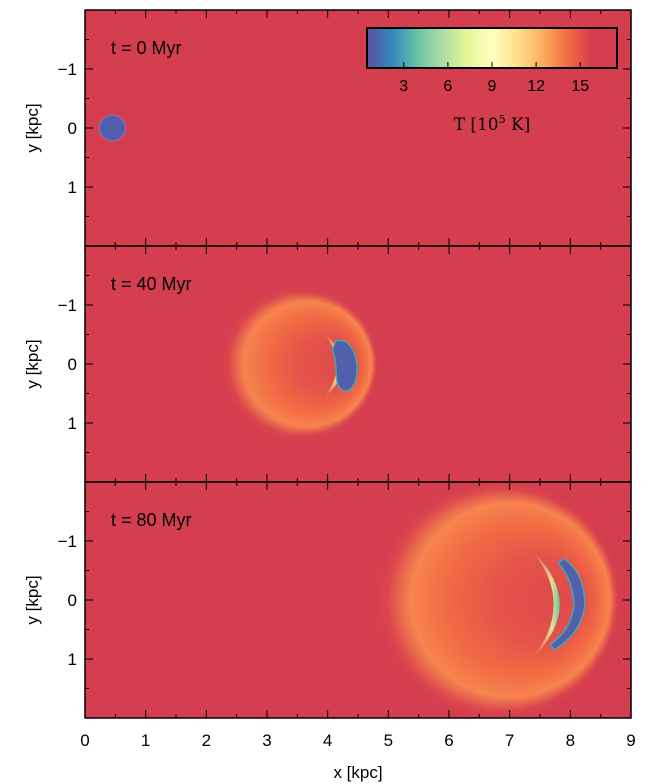 This screenshot has height=784, width=657. I want to click on panel-time-label: t = 40 Myr, so click(151, 284).